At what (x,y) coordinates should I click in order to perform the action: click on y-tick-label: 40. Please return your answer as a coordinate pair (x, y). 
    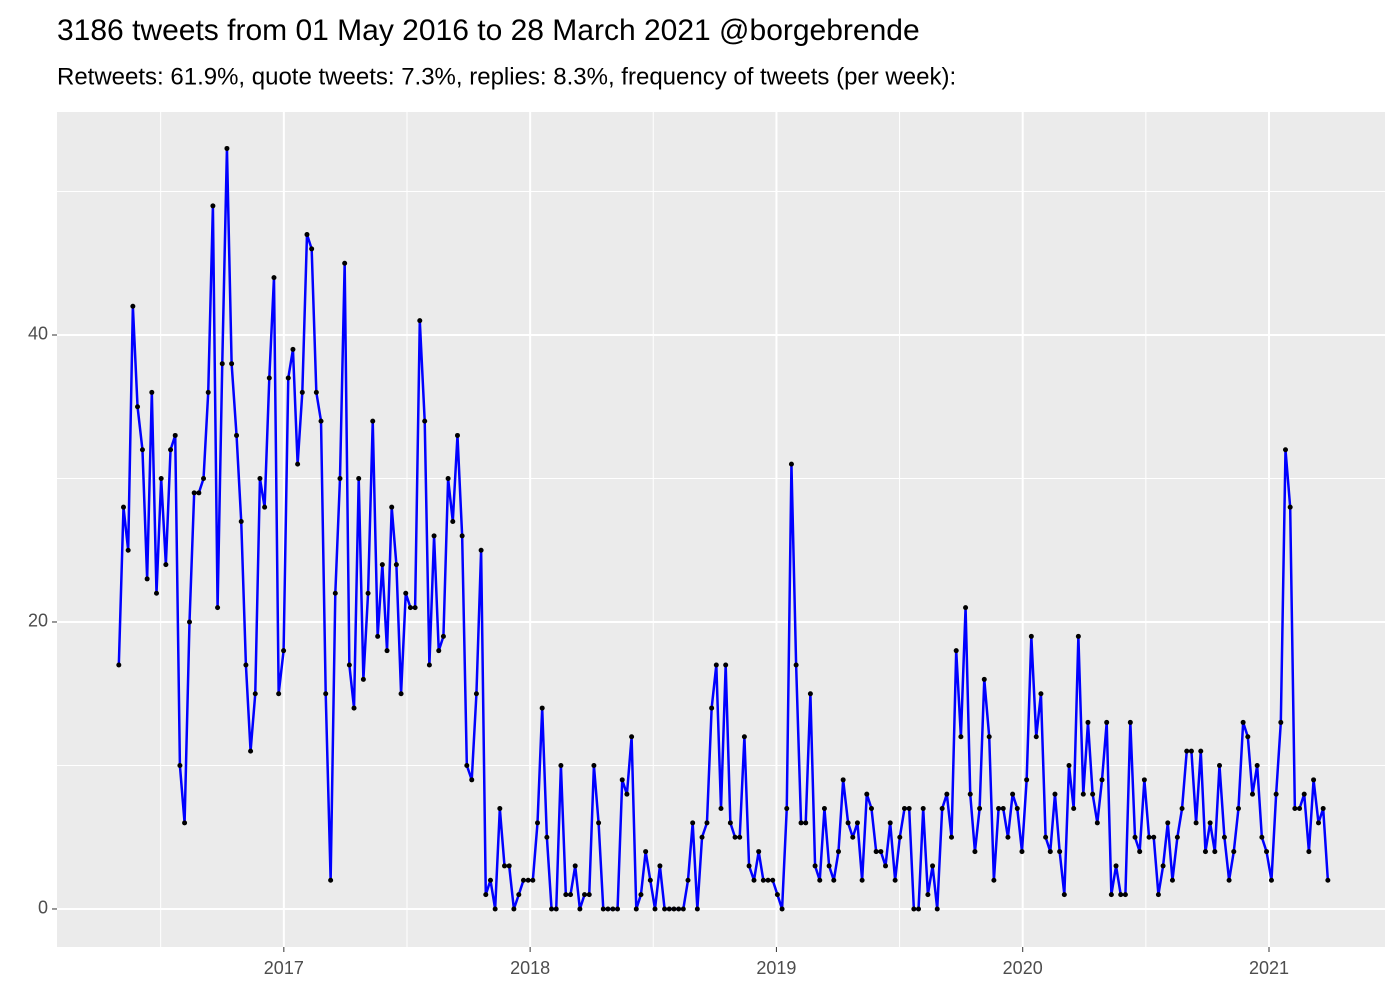
    Looking at the image, I should click on (38, 334).